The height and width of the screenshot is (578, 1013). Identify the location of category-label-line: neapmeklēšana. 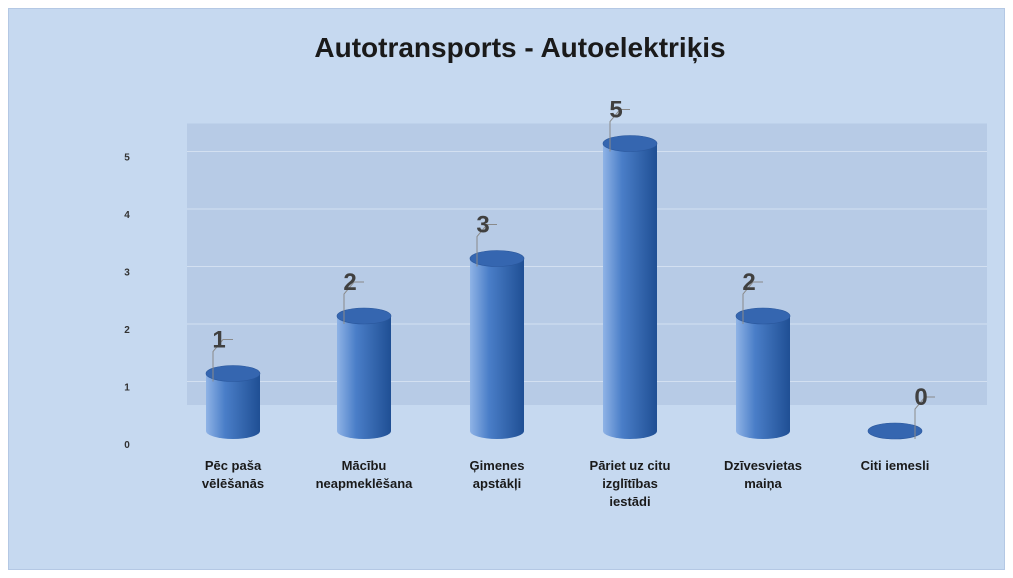
(365, 483).